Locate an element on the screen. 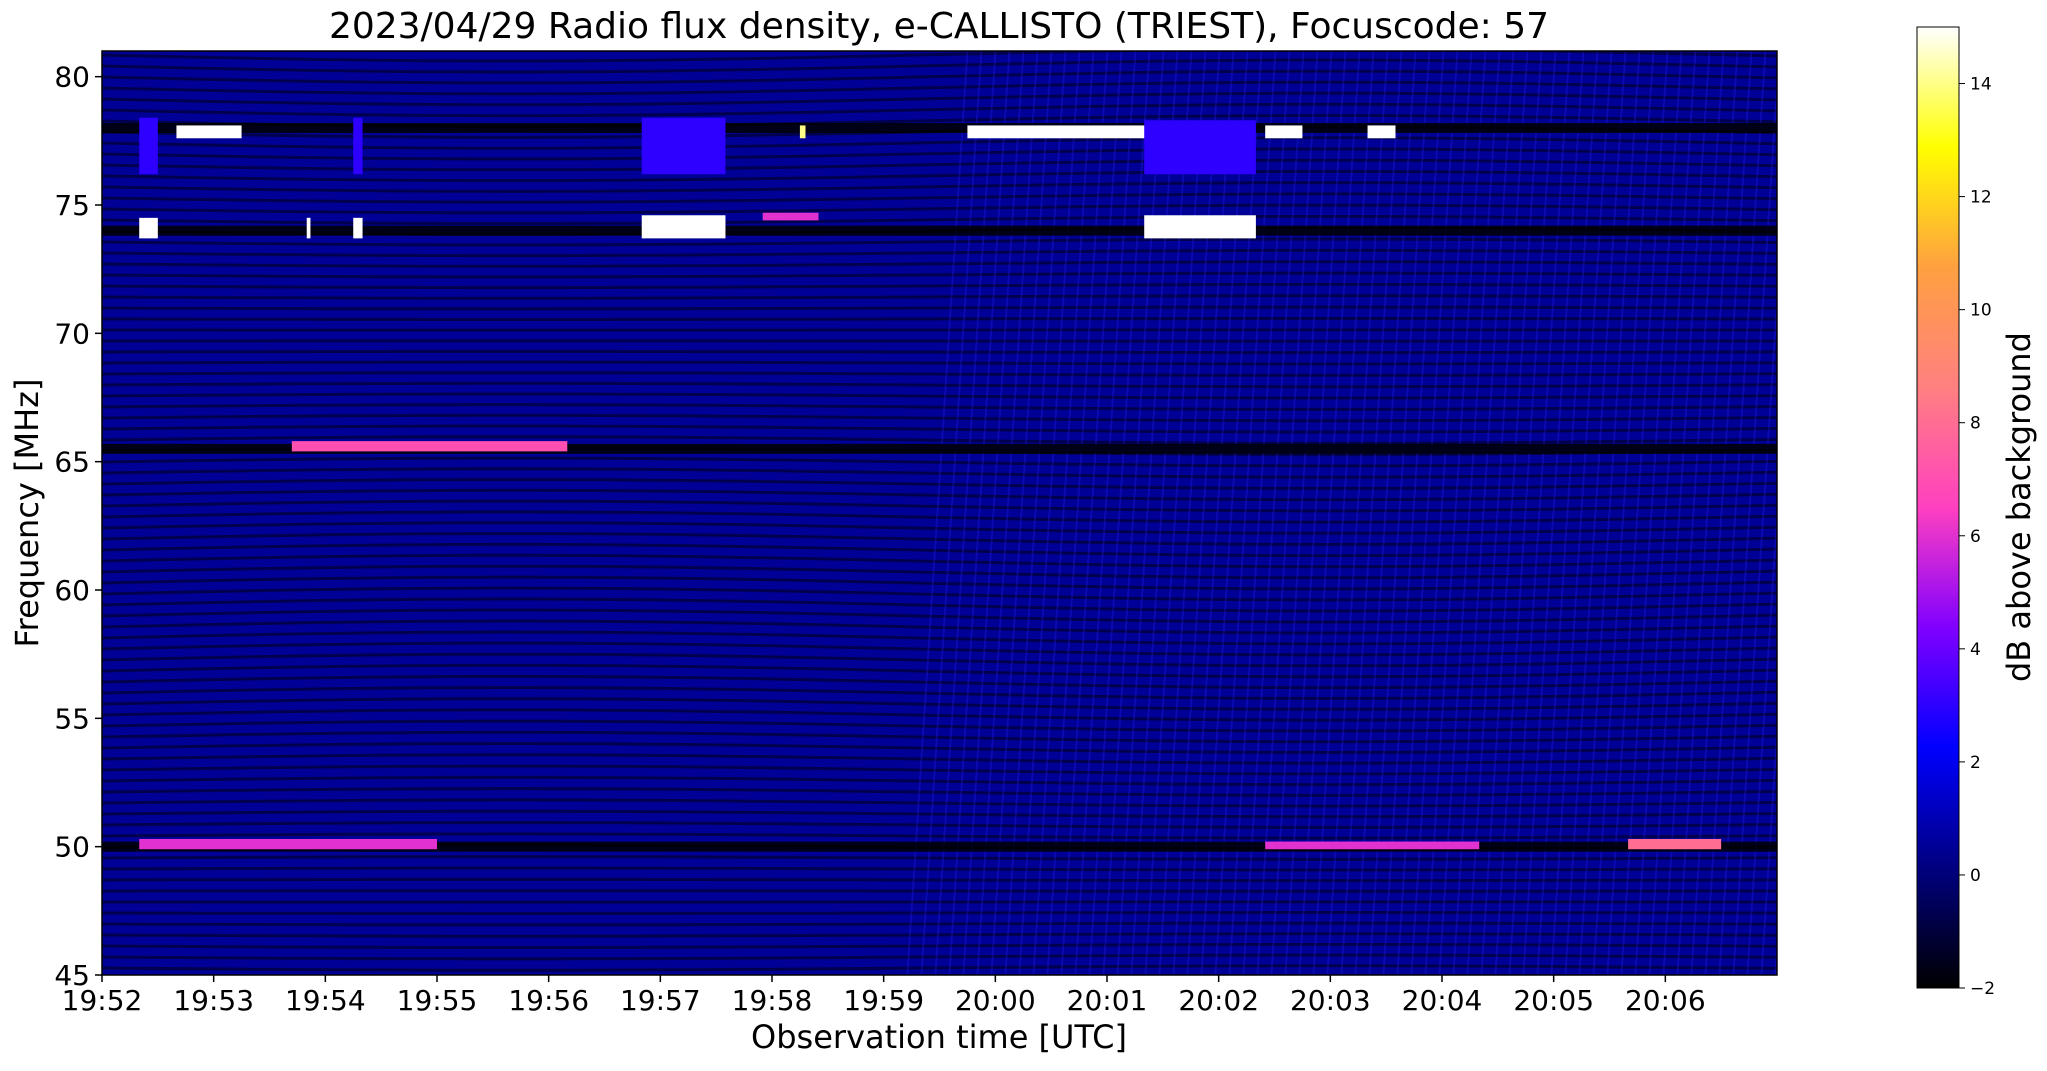  y-tick-label: 50 is located at coordinates (72, 847).